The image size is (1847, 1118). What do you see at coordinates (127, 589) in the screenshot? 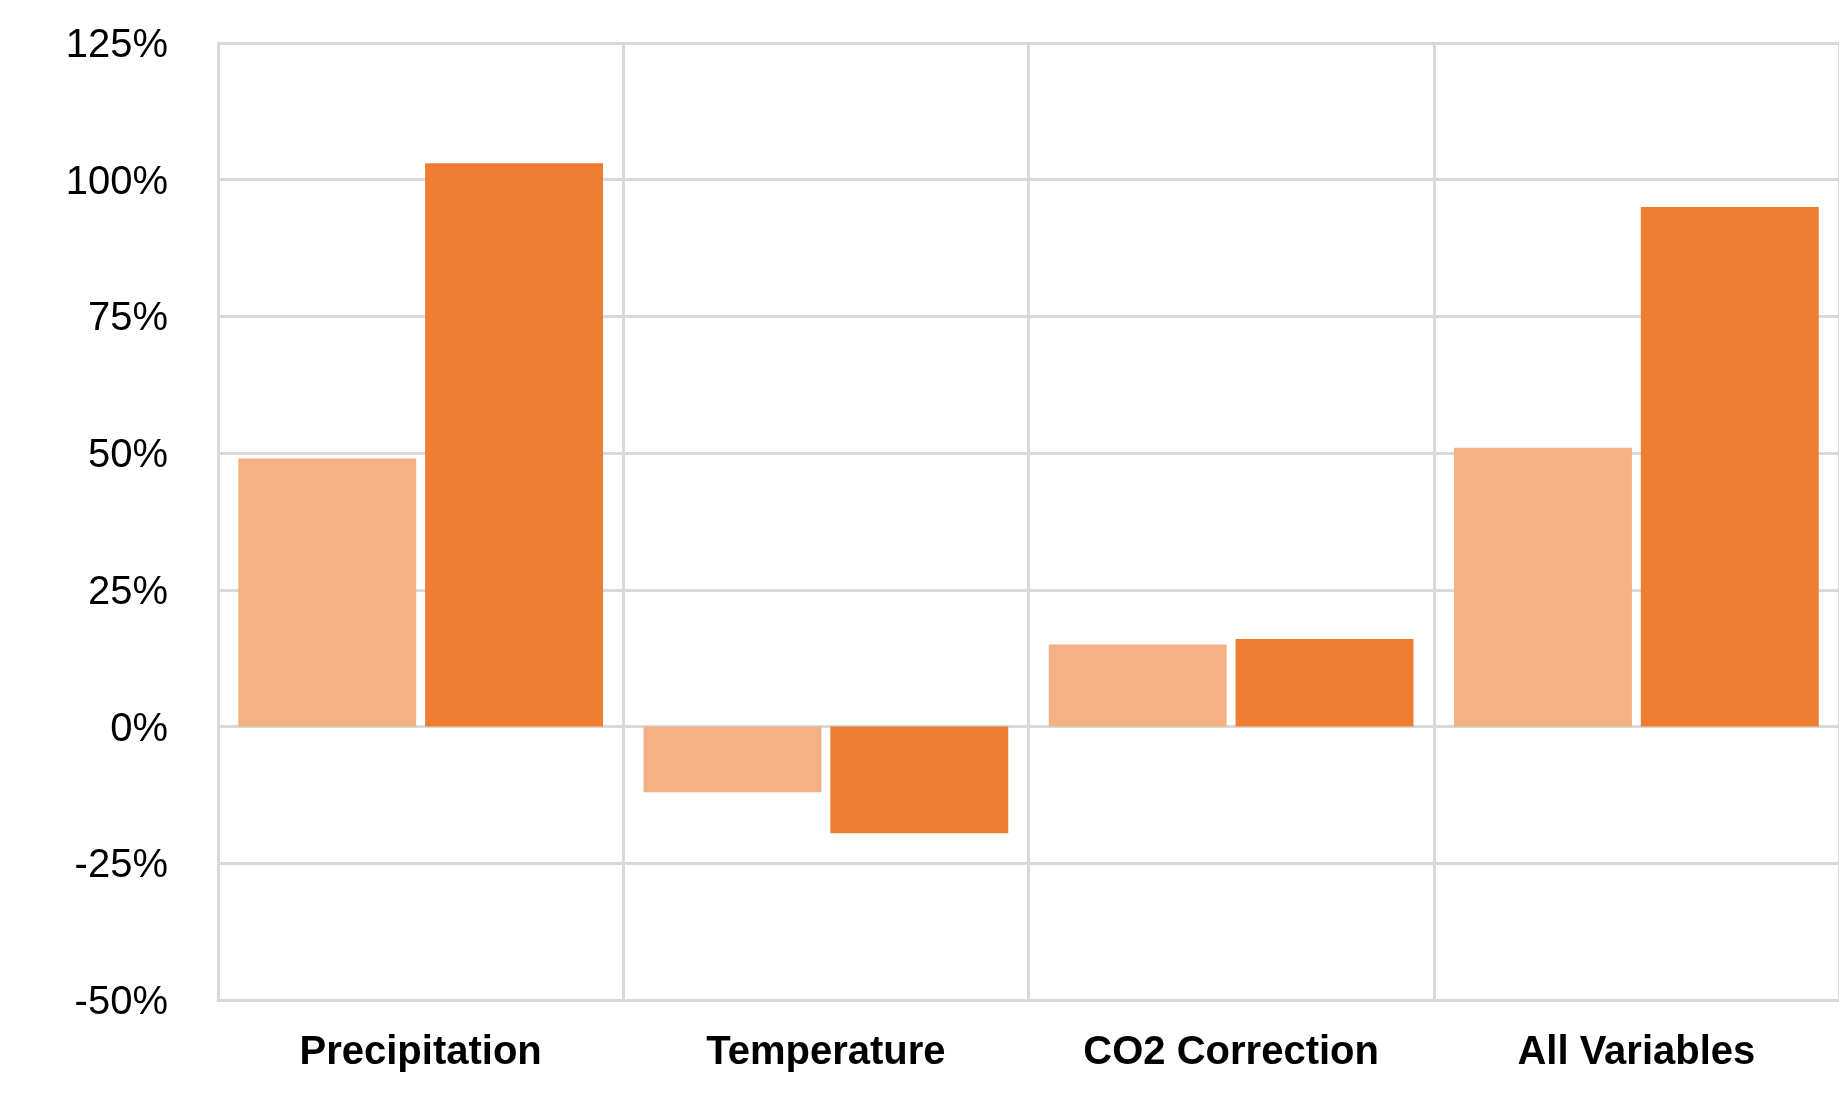
I see `y-tick-label: 25%` at bounding box center [127, 589].